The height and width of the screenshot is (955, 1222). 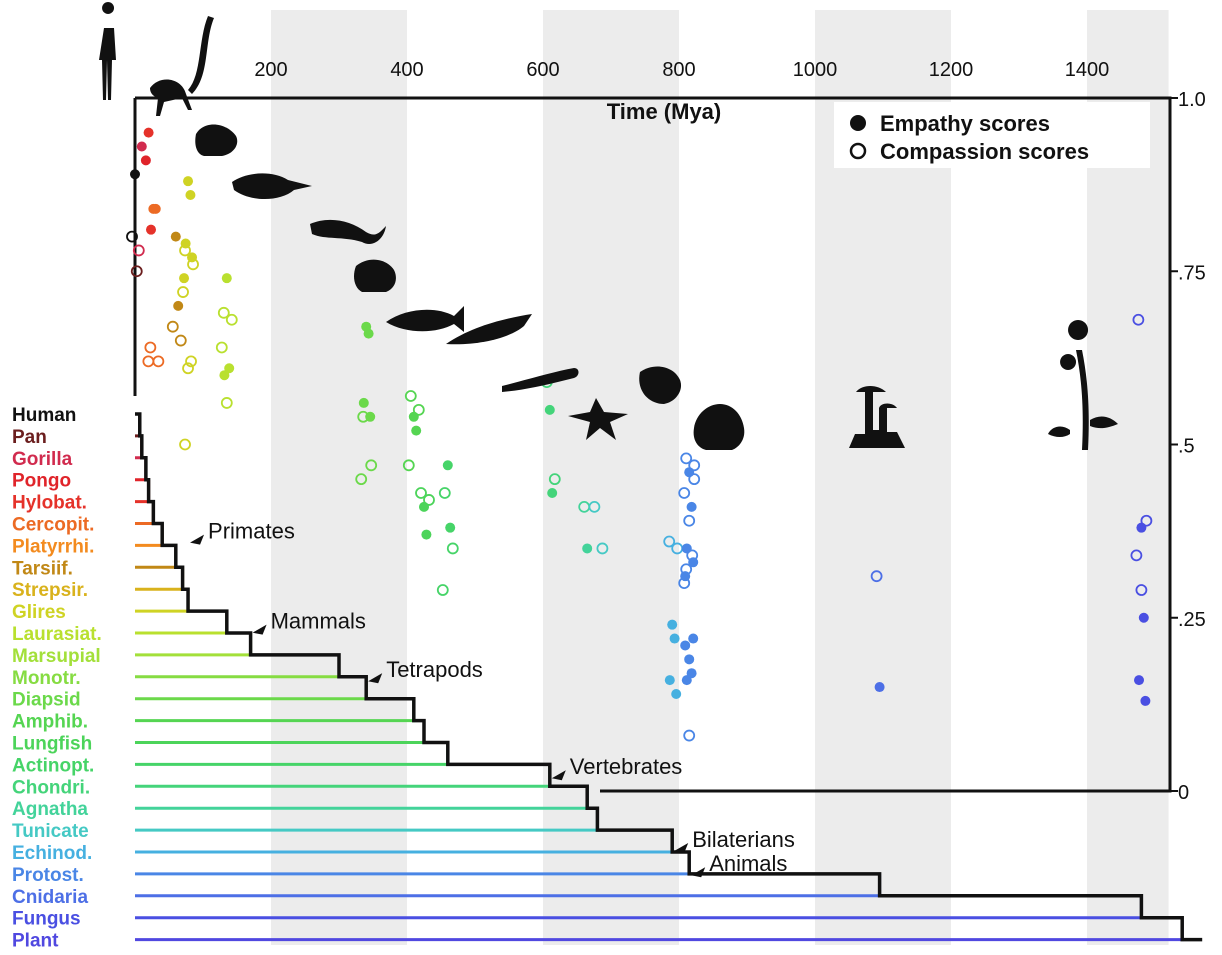 I want to click on platypus-silhouette, so click(x=272, y=186).